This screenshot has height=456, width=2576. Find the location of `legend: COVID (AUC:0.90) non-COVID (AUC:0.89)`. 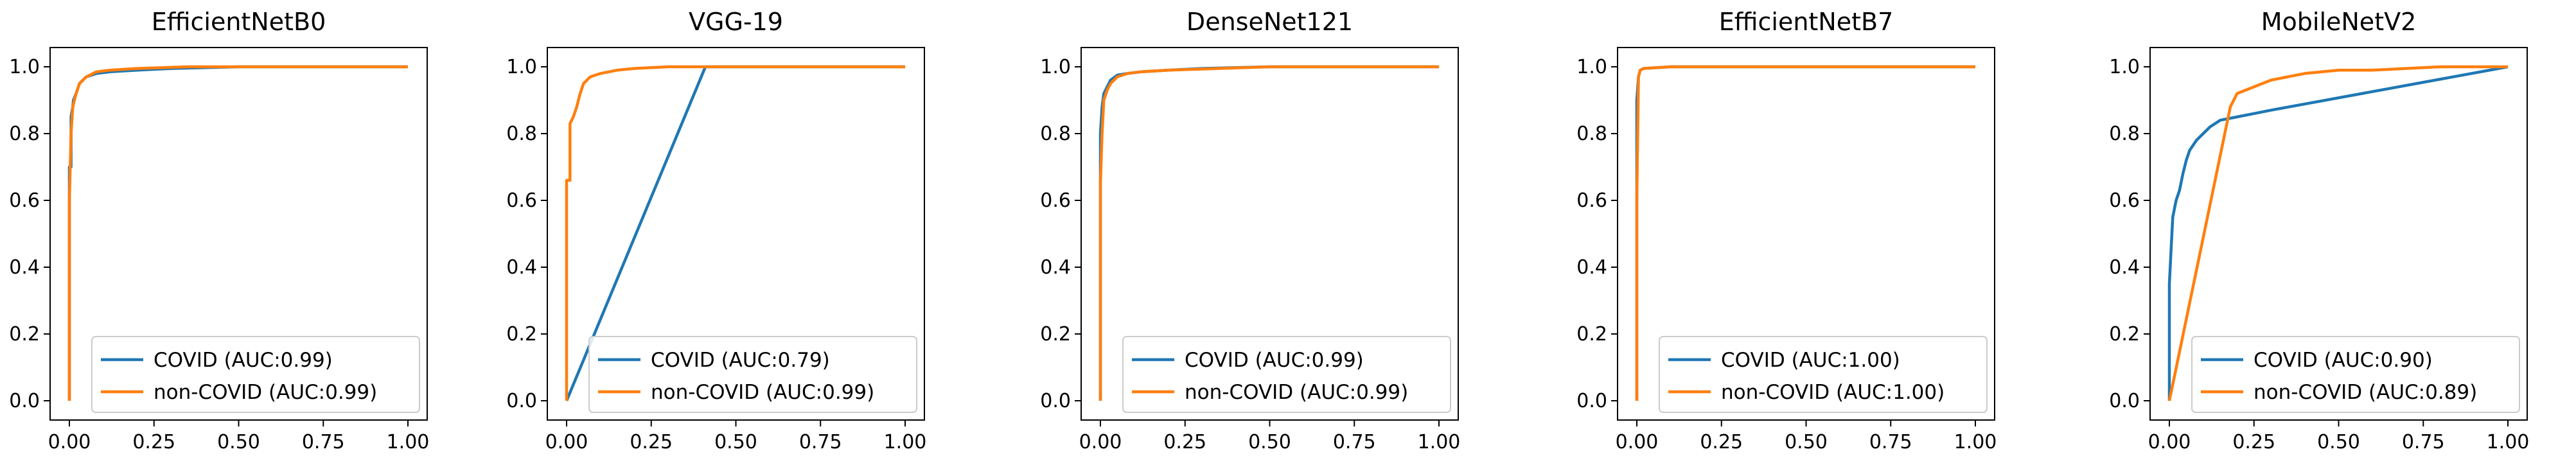

legend: COVID (AUC:0.90) non-COVID (AUC:0.89) is located at coordinates (2355, 374).